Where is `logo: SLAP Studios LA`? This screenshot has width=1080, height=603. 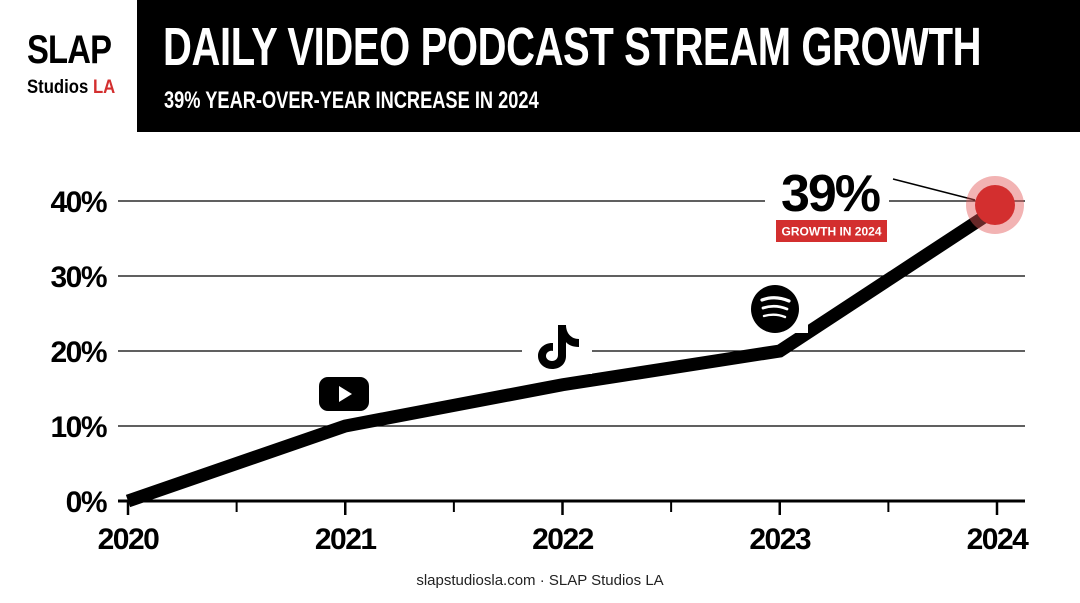
logo: SLAP Studios LA is located at coordinates (69, 66).